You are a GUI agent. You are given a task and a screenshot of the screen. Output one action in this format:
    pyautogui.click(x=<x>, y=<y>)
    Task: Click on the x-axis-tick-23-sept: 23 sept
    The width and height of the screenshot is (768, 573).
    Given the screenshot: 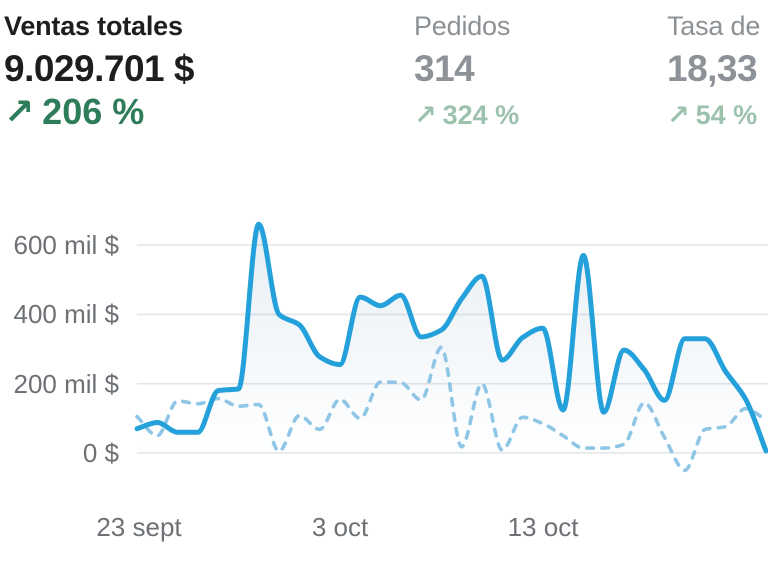 What is the action you would take?
    pyautogui.click(x=139, y=527)
    